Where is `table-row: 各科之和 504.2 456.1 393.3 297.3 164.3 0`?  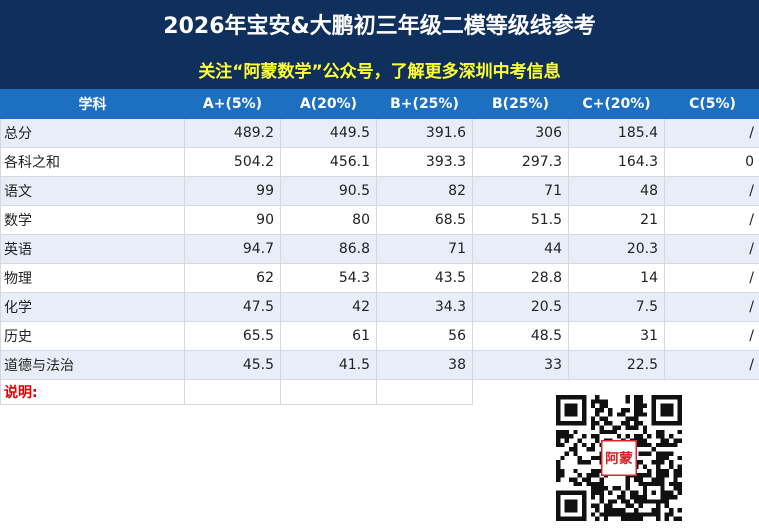
table-row: 各科之和 504.2 456.1 393.3 297.3 164.3 0 is located at coordinates (379, 162).